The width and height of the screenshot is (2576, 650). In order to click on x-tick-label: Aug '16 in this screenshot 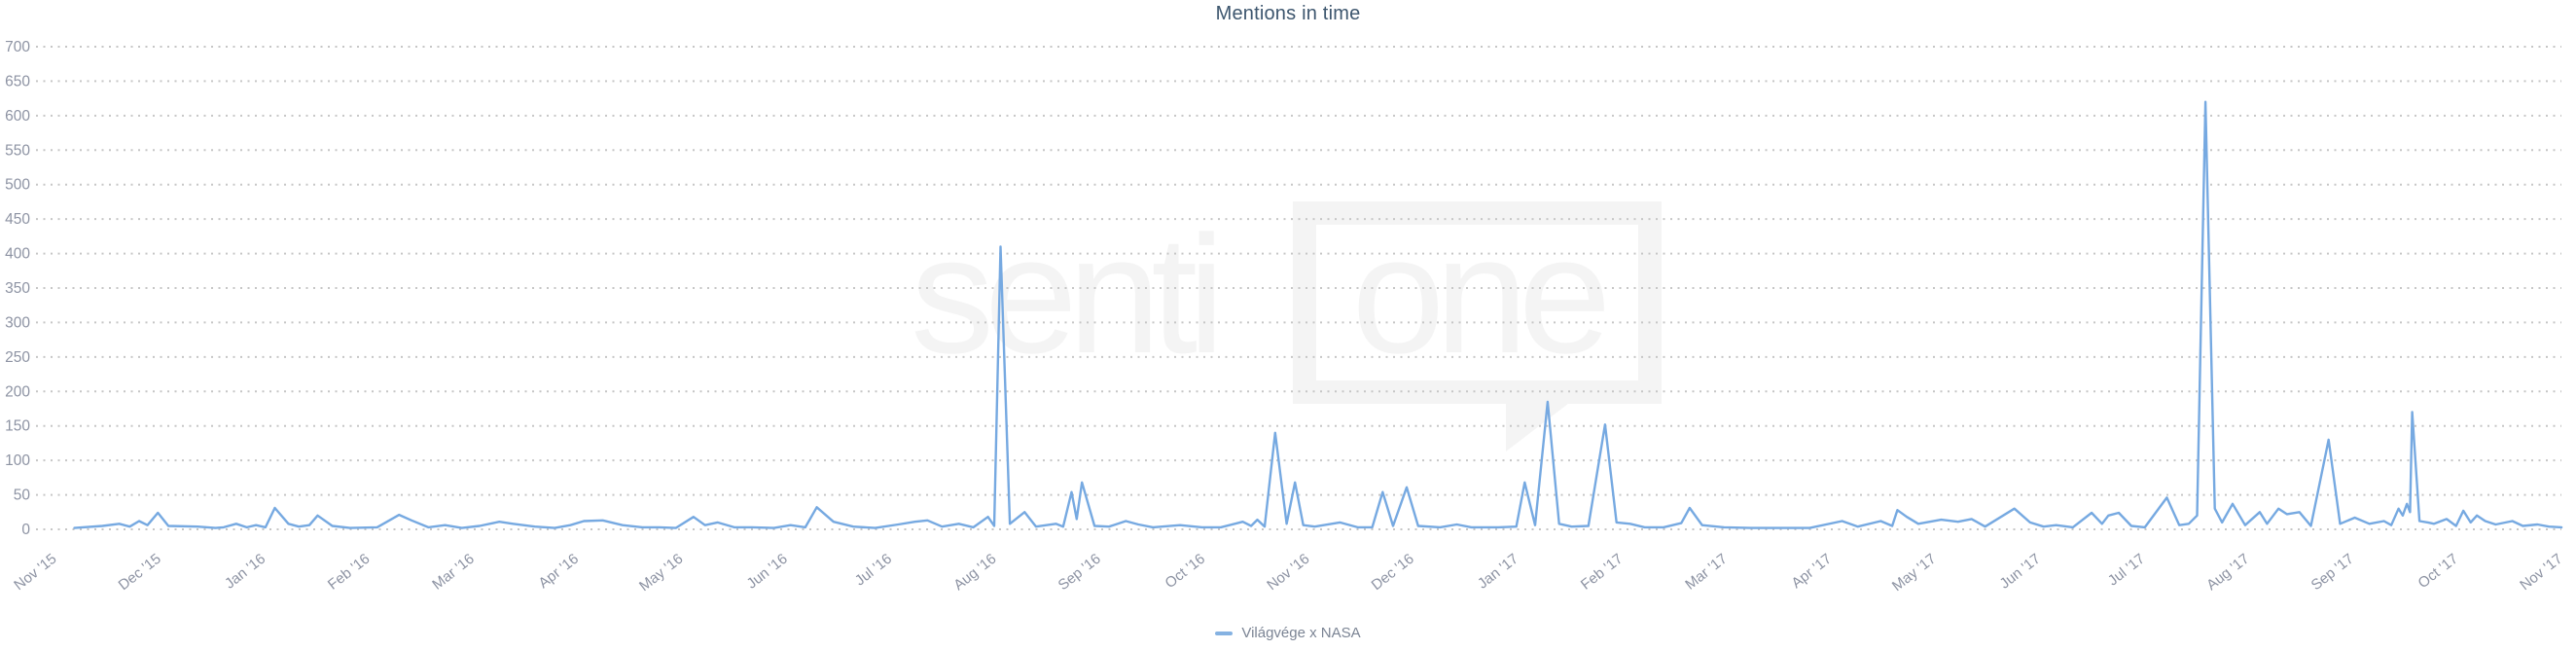, I will do `click(974, 572)`.